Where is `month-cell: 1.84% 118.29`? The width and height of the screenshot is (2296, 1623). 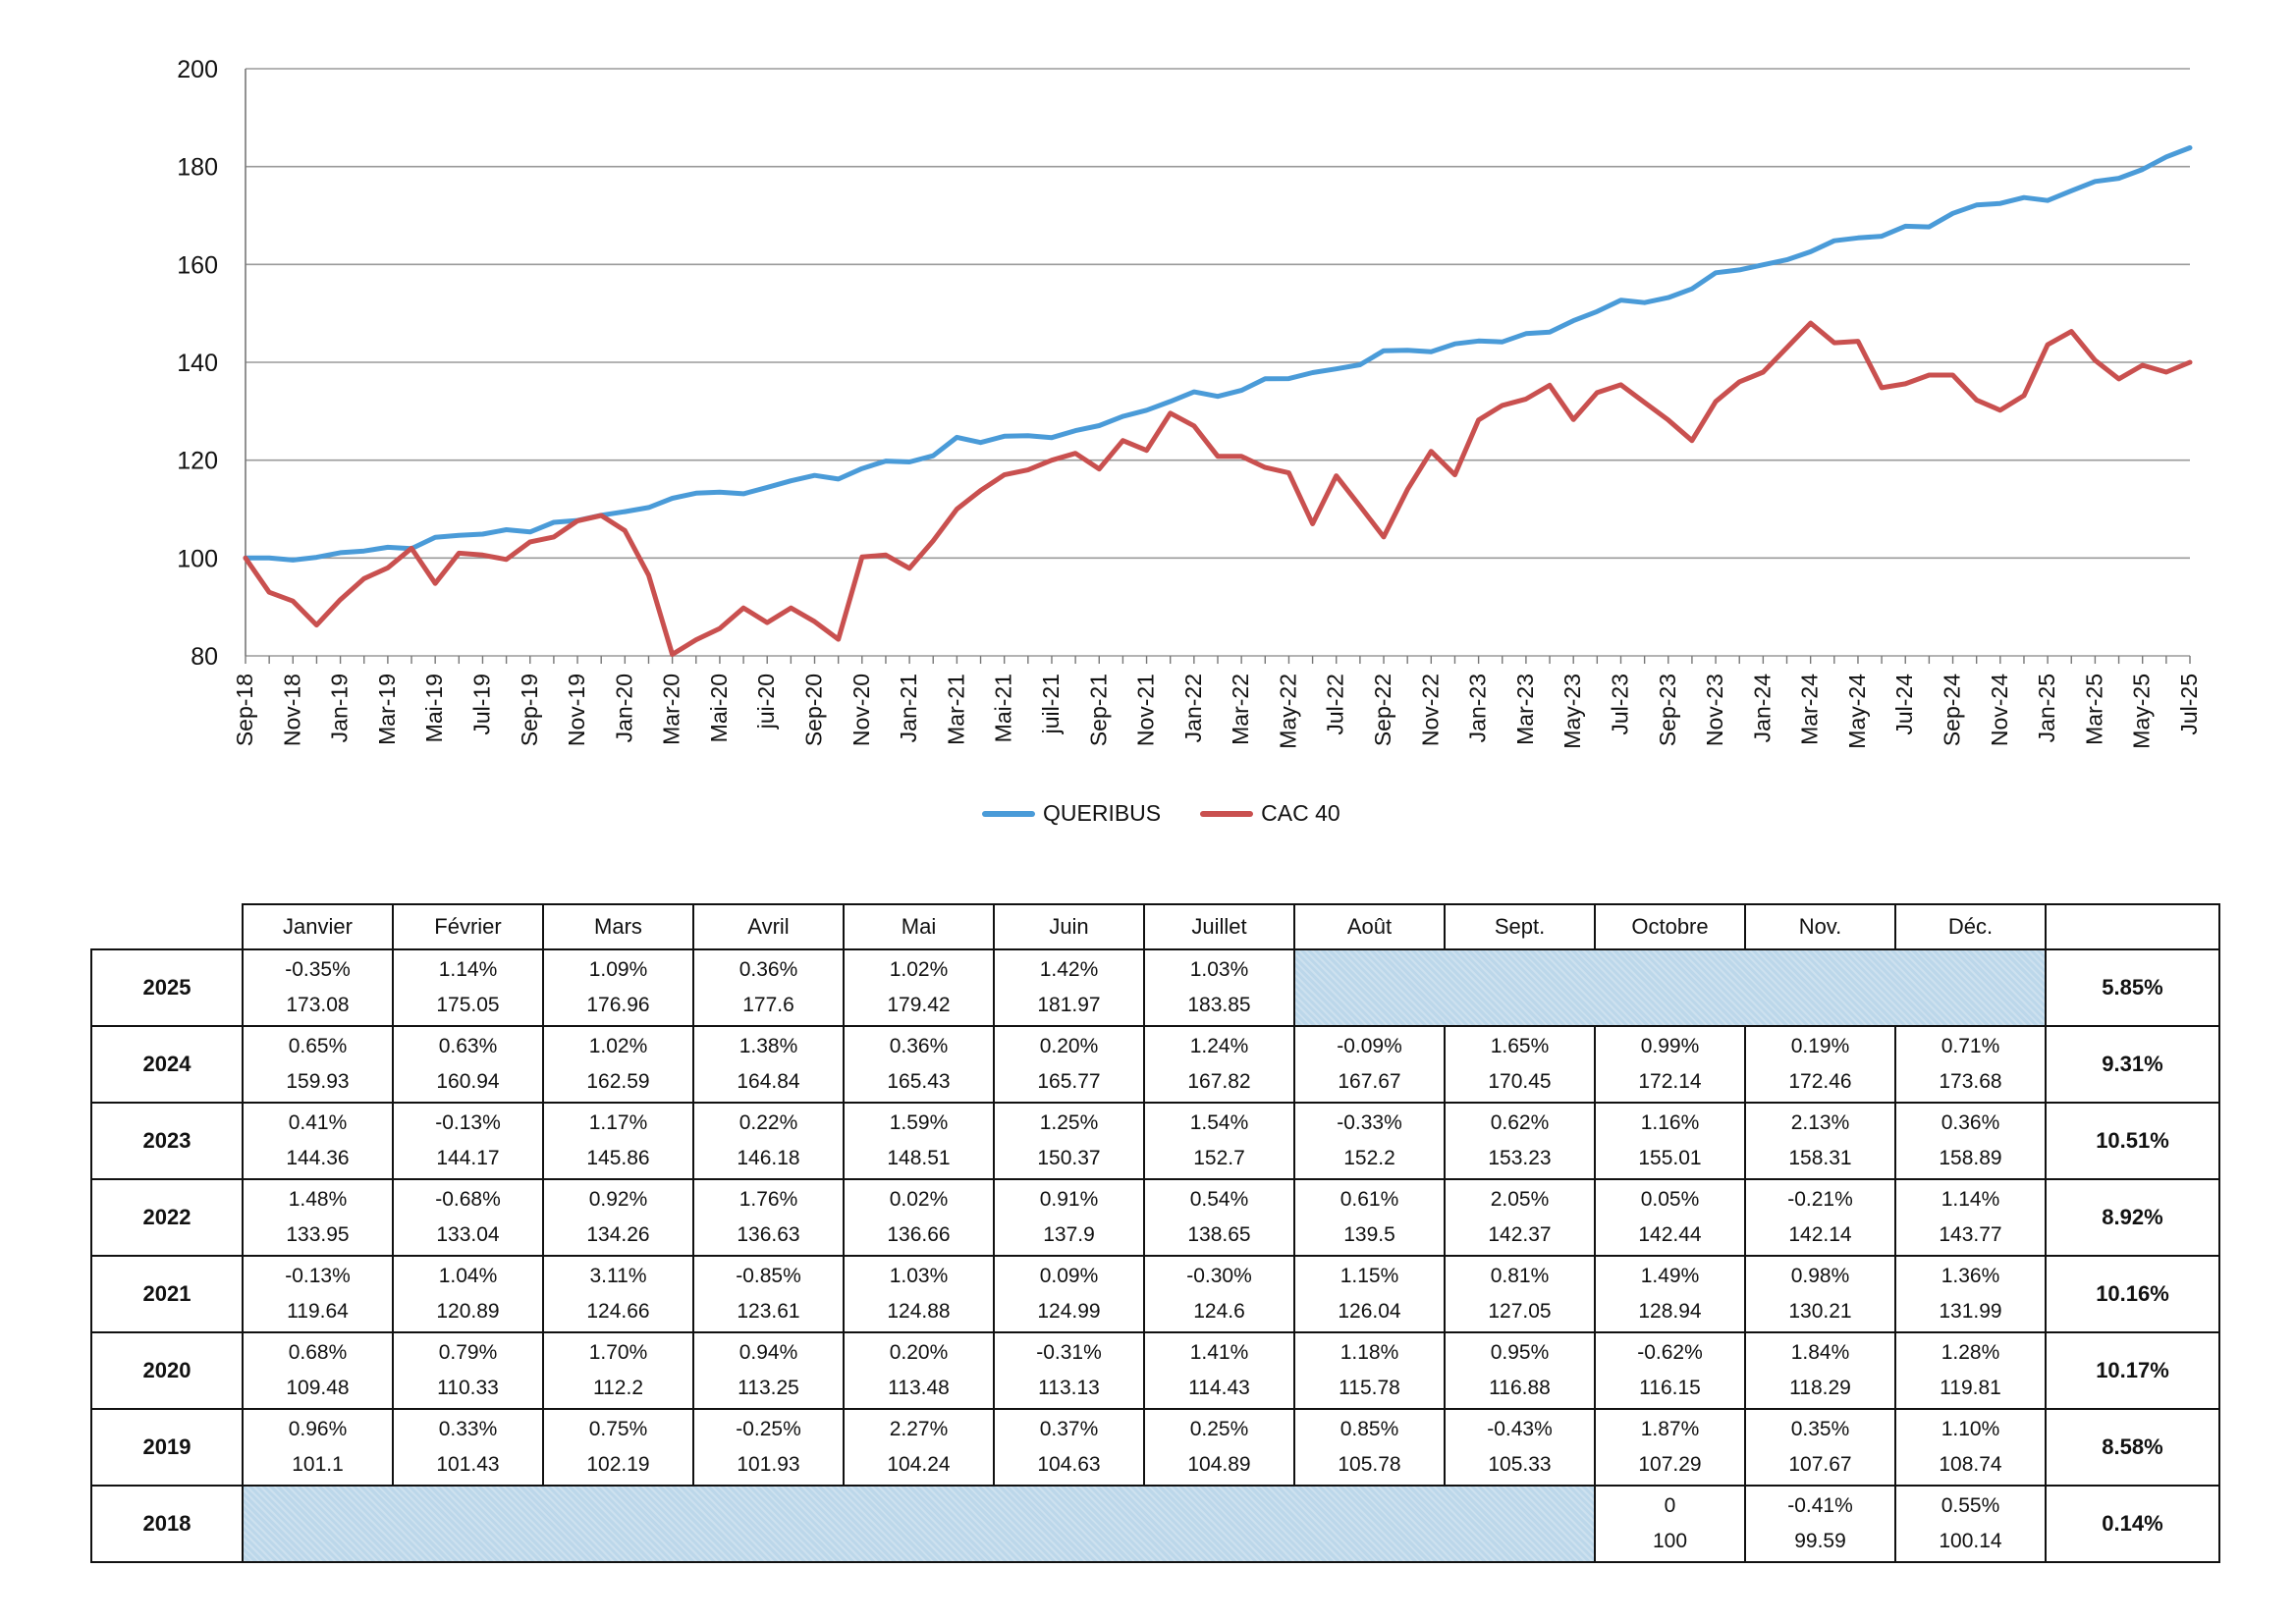
month-cell: 1.84% 118.29 is located at coordinates (1820, 1370).